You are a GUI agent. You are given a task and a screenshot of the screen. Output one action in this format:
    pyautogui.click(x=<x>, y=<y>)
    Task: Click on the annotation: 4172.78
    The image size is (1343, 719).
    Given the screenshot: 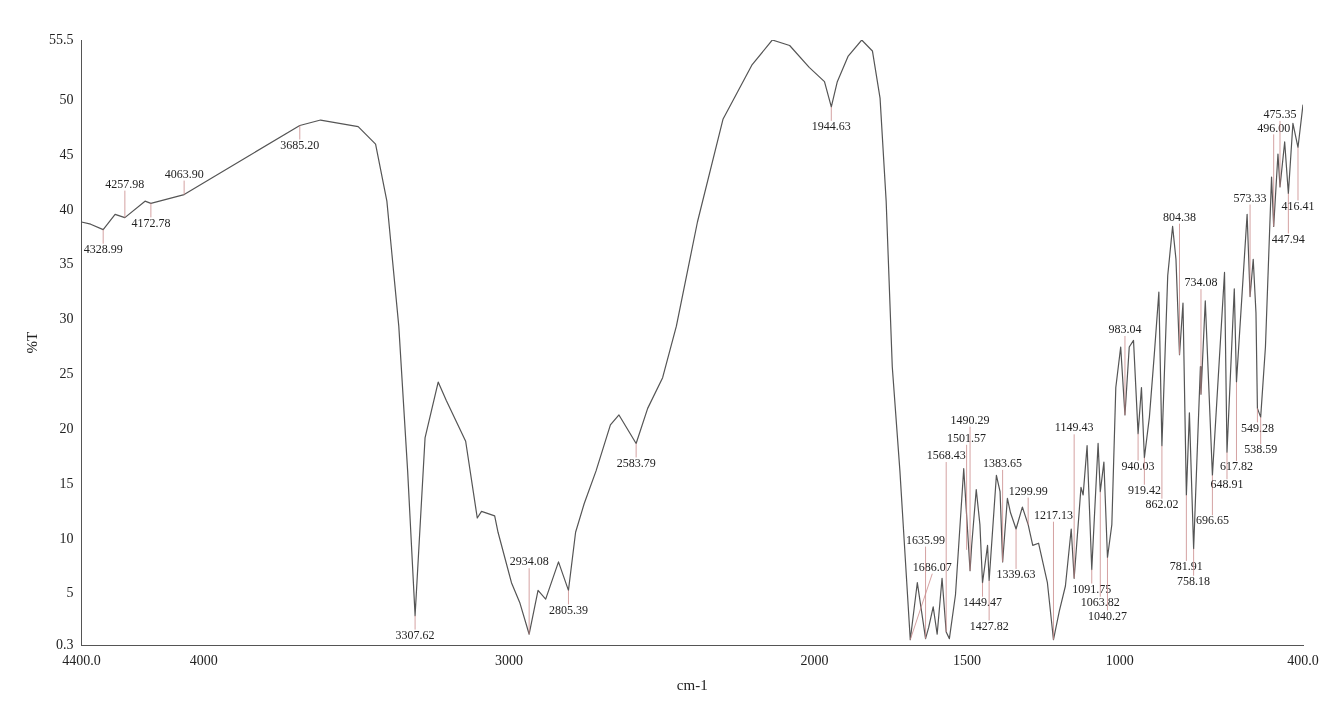 What is the action you would take?
    pyautogui.click(x=151, y=222)
    